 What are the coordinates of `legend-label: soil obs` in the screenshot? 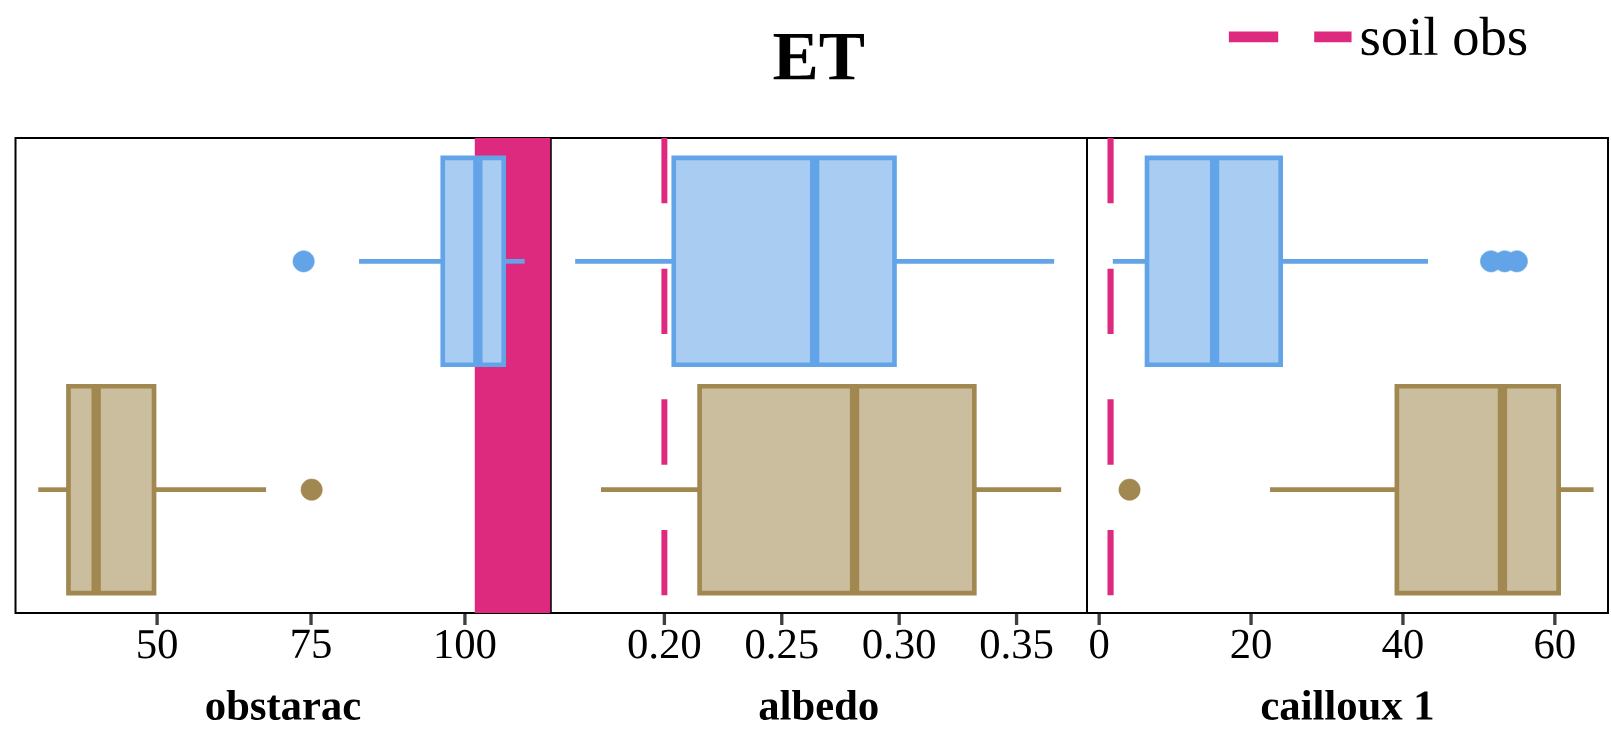 It's located at (1444, 36).